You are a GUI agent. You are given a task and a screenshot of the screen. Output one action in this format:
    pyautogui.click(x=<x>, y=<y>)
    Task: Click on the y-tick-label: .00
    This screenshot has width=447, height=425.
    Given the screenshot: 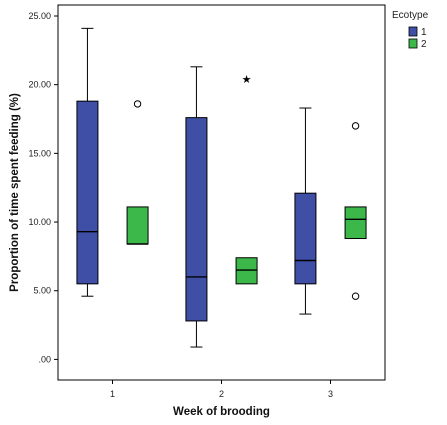 What is the action you would take?
    pyautogui.click(x=44, y=359)
    